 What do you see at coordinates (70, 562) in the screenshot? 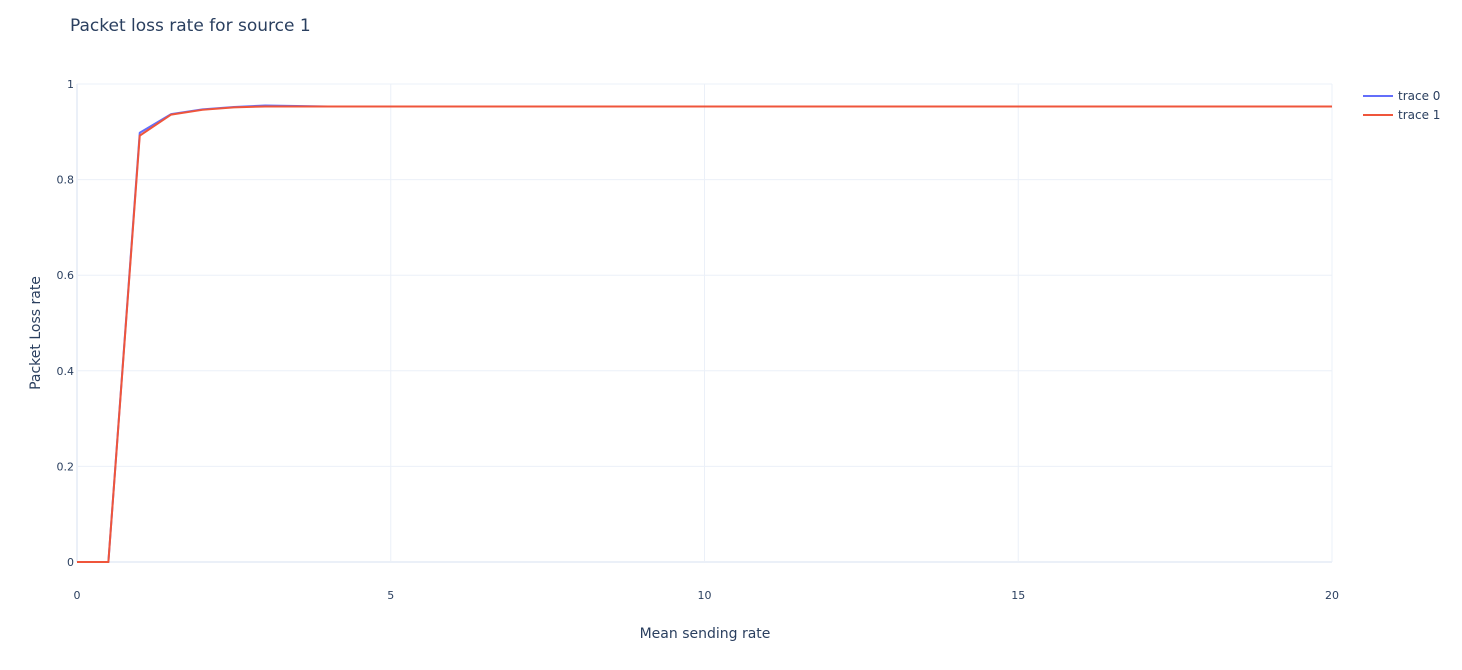
I see `y-tick-label: 0` at bounding box center [70, 562].